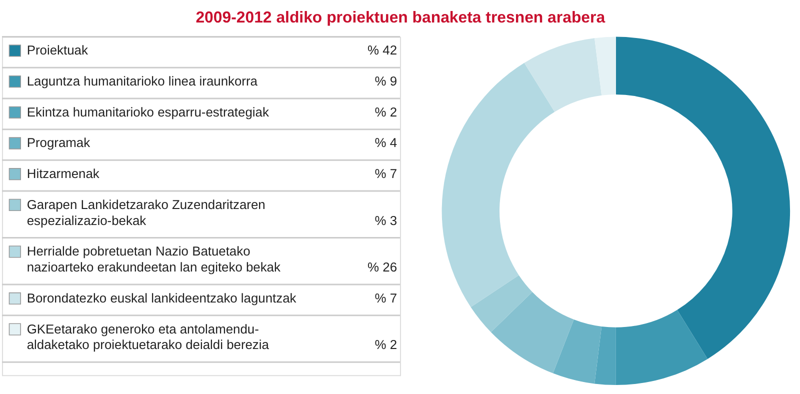 The image size is (800, 394). I want to click on data-label: % 26, so click(383, 267).